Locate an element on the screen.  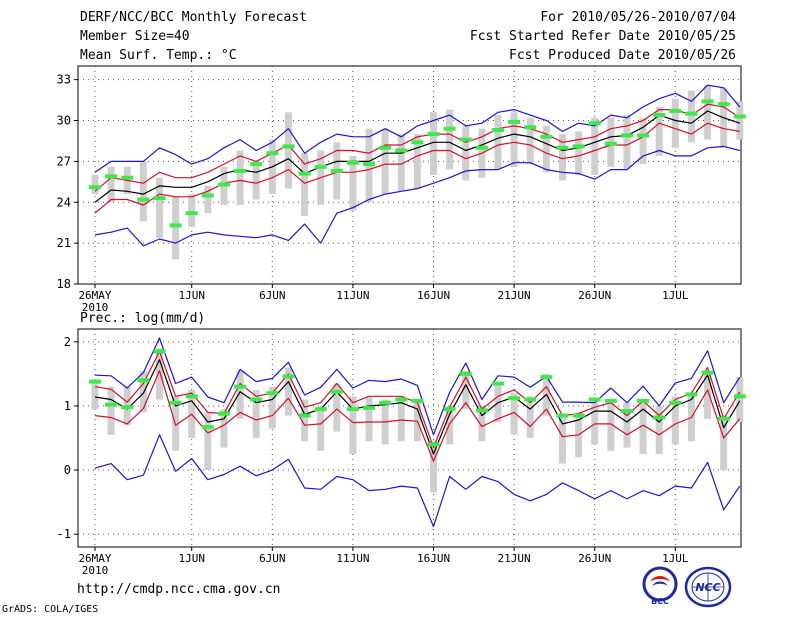
series-line-ensemble-min is located at coordinates (417, 196).